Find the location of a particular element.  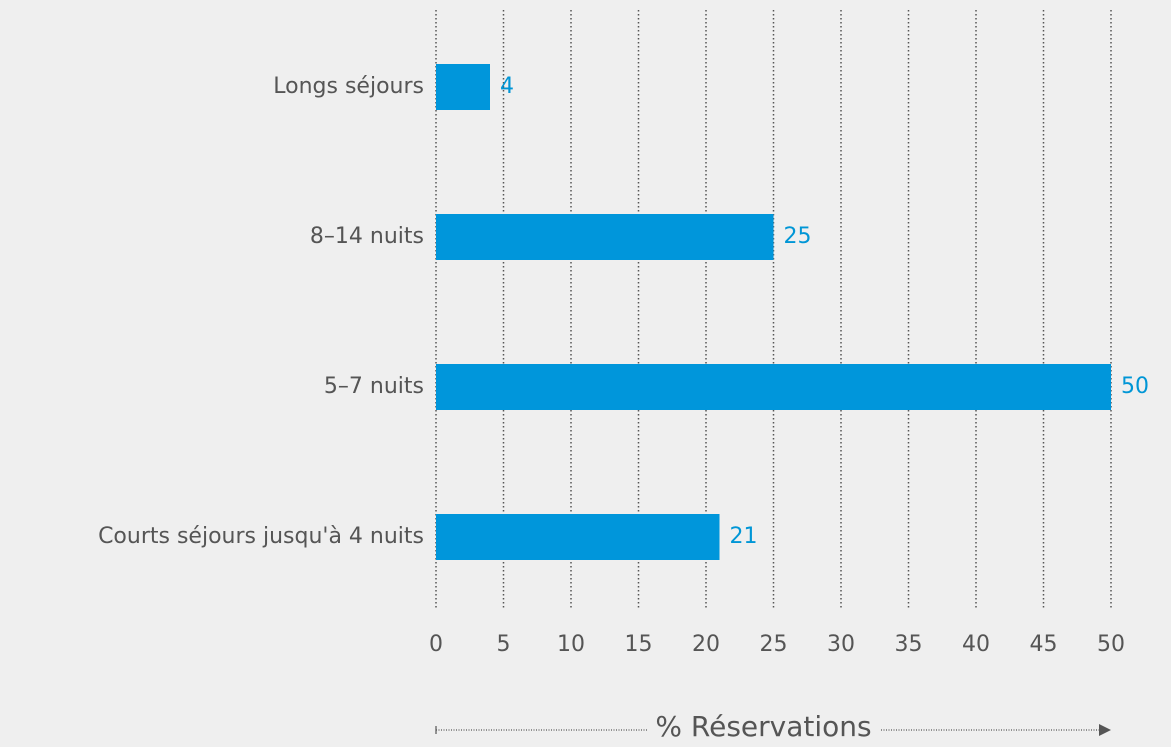

value-label: 4 is located at coordinates (507, 86).